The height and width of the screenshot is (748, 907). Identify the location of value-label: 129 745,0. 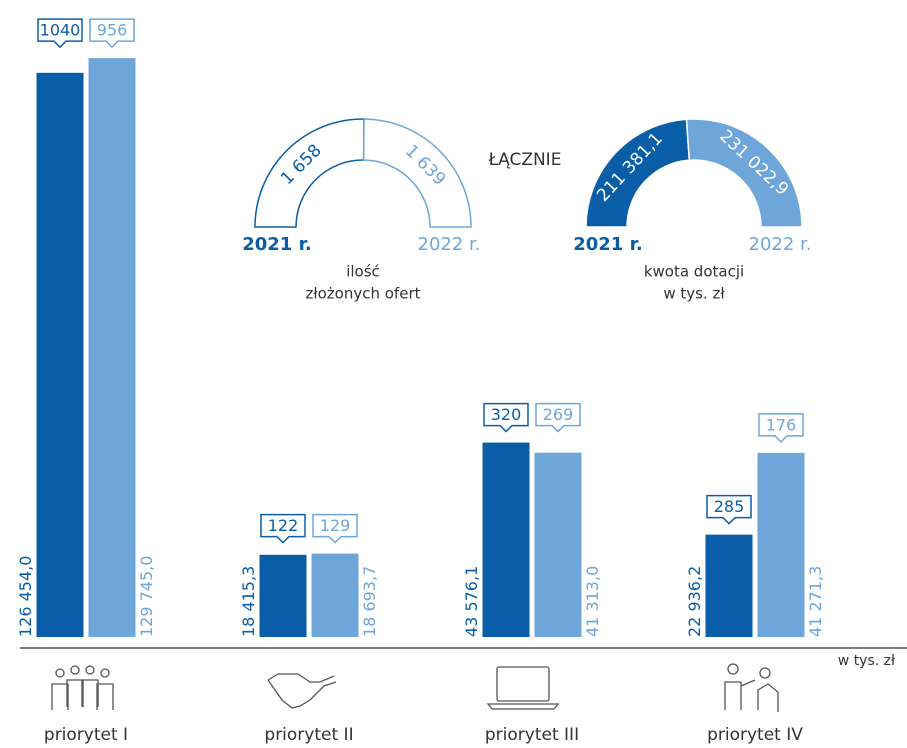
(146, 596).